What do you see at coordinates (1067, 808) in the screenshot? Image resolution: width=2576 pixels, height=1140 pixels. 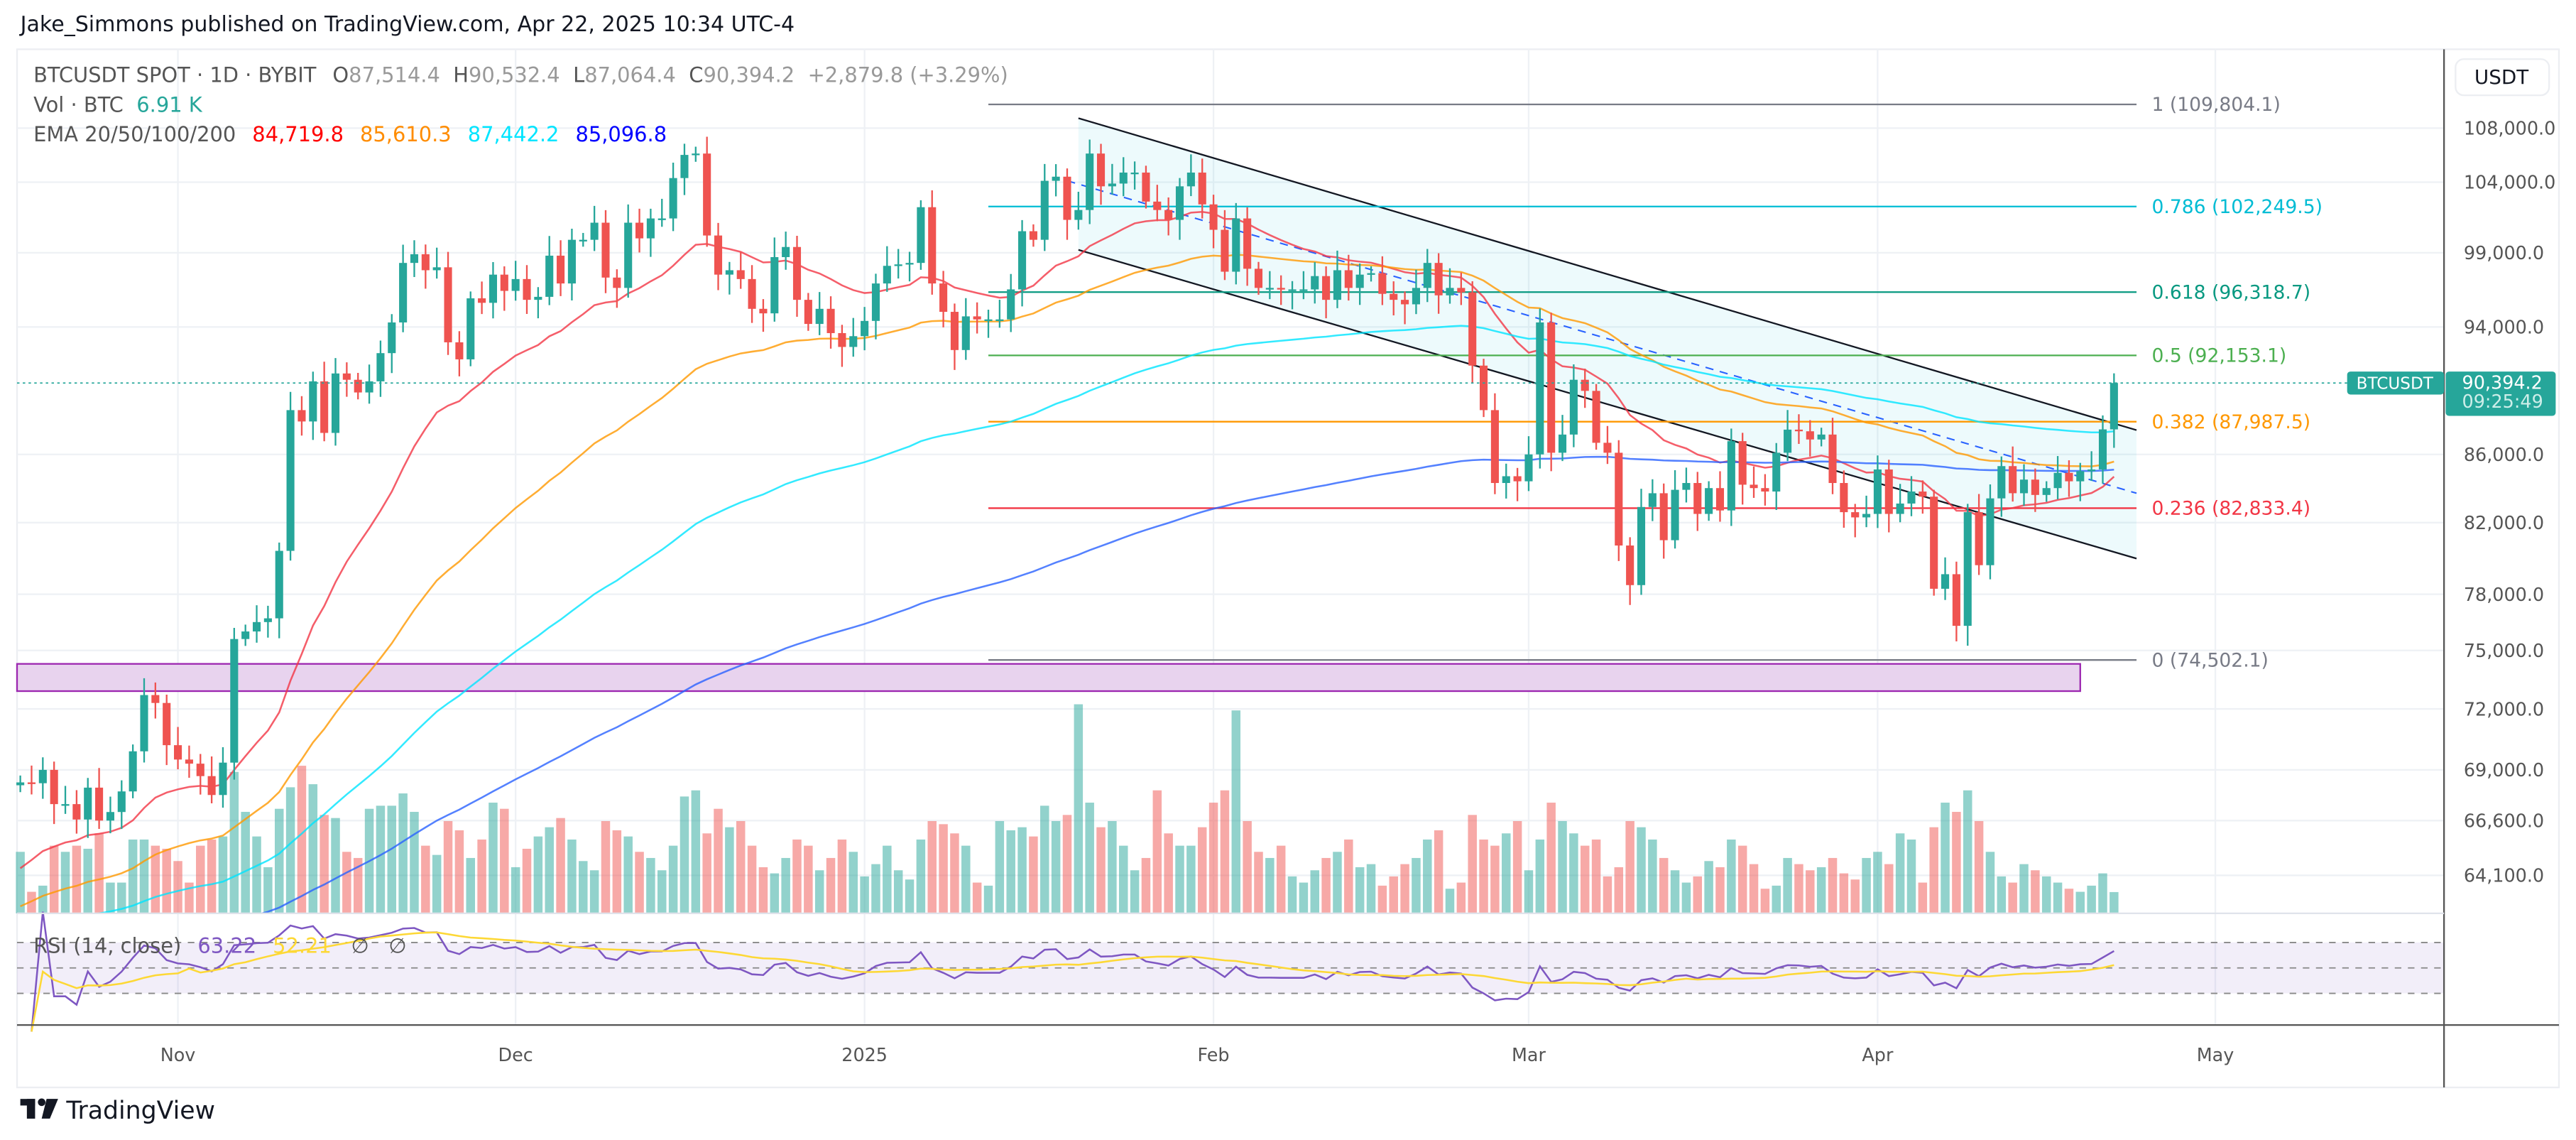 I see `volume-bars` at bounding box center [1067, 808].